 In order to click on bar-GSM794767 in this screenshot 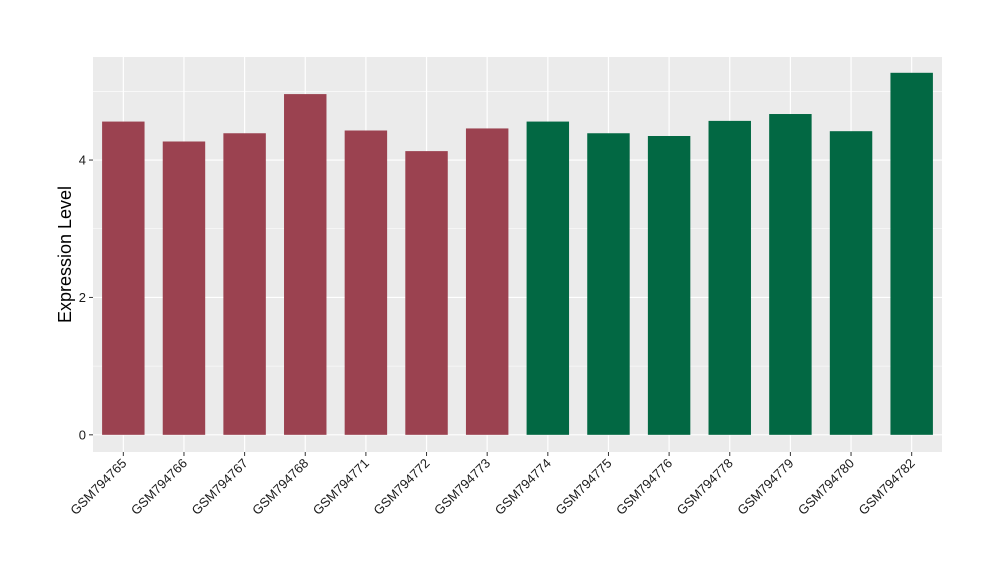, I will do `click(244, 284)`.